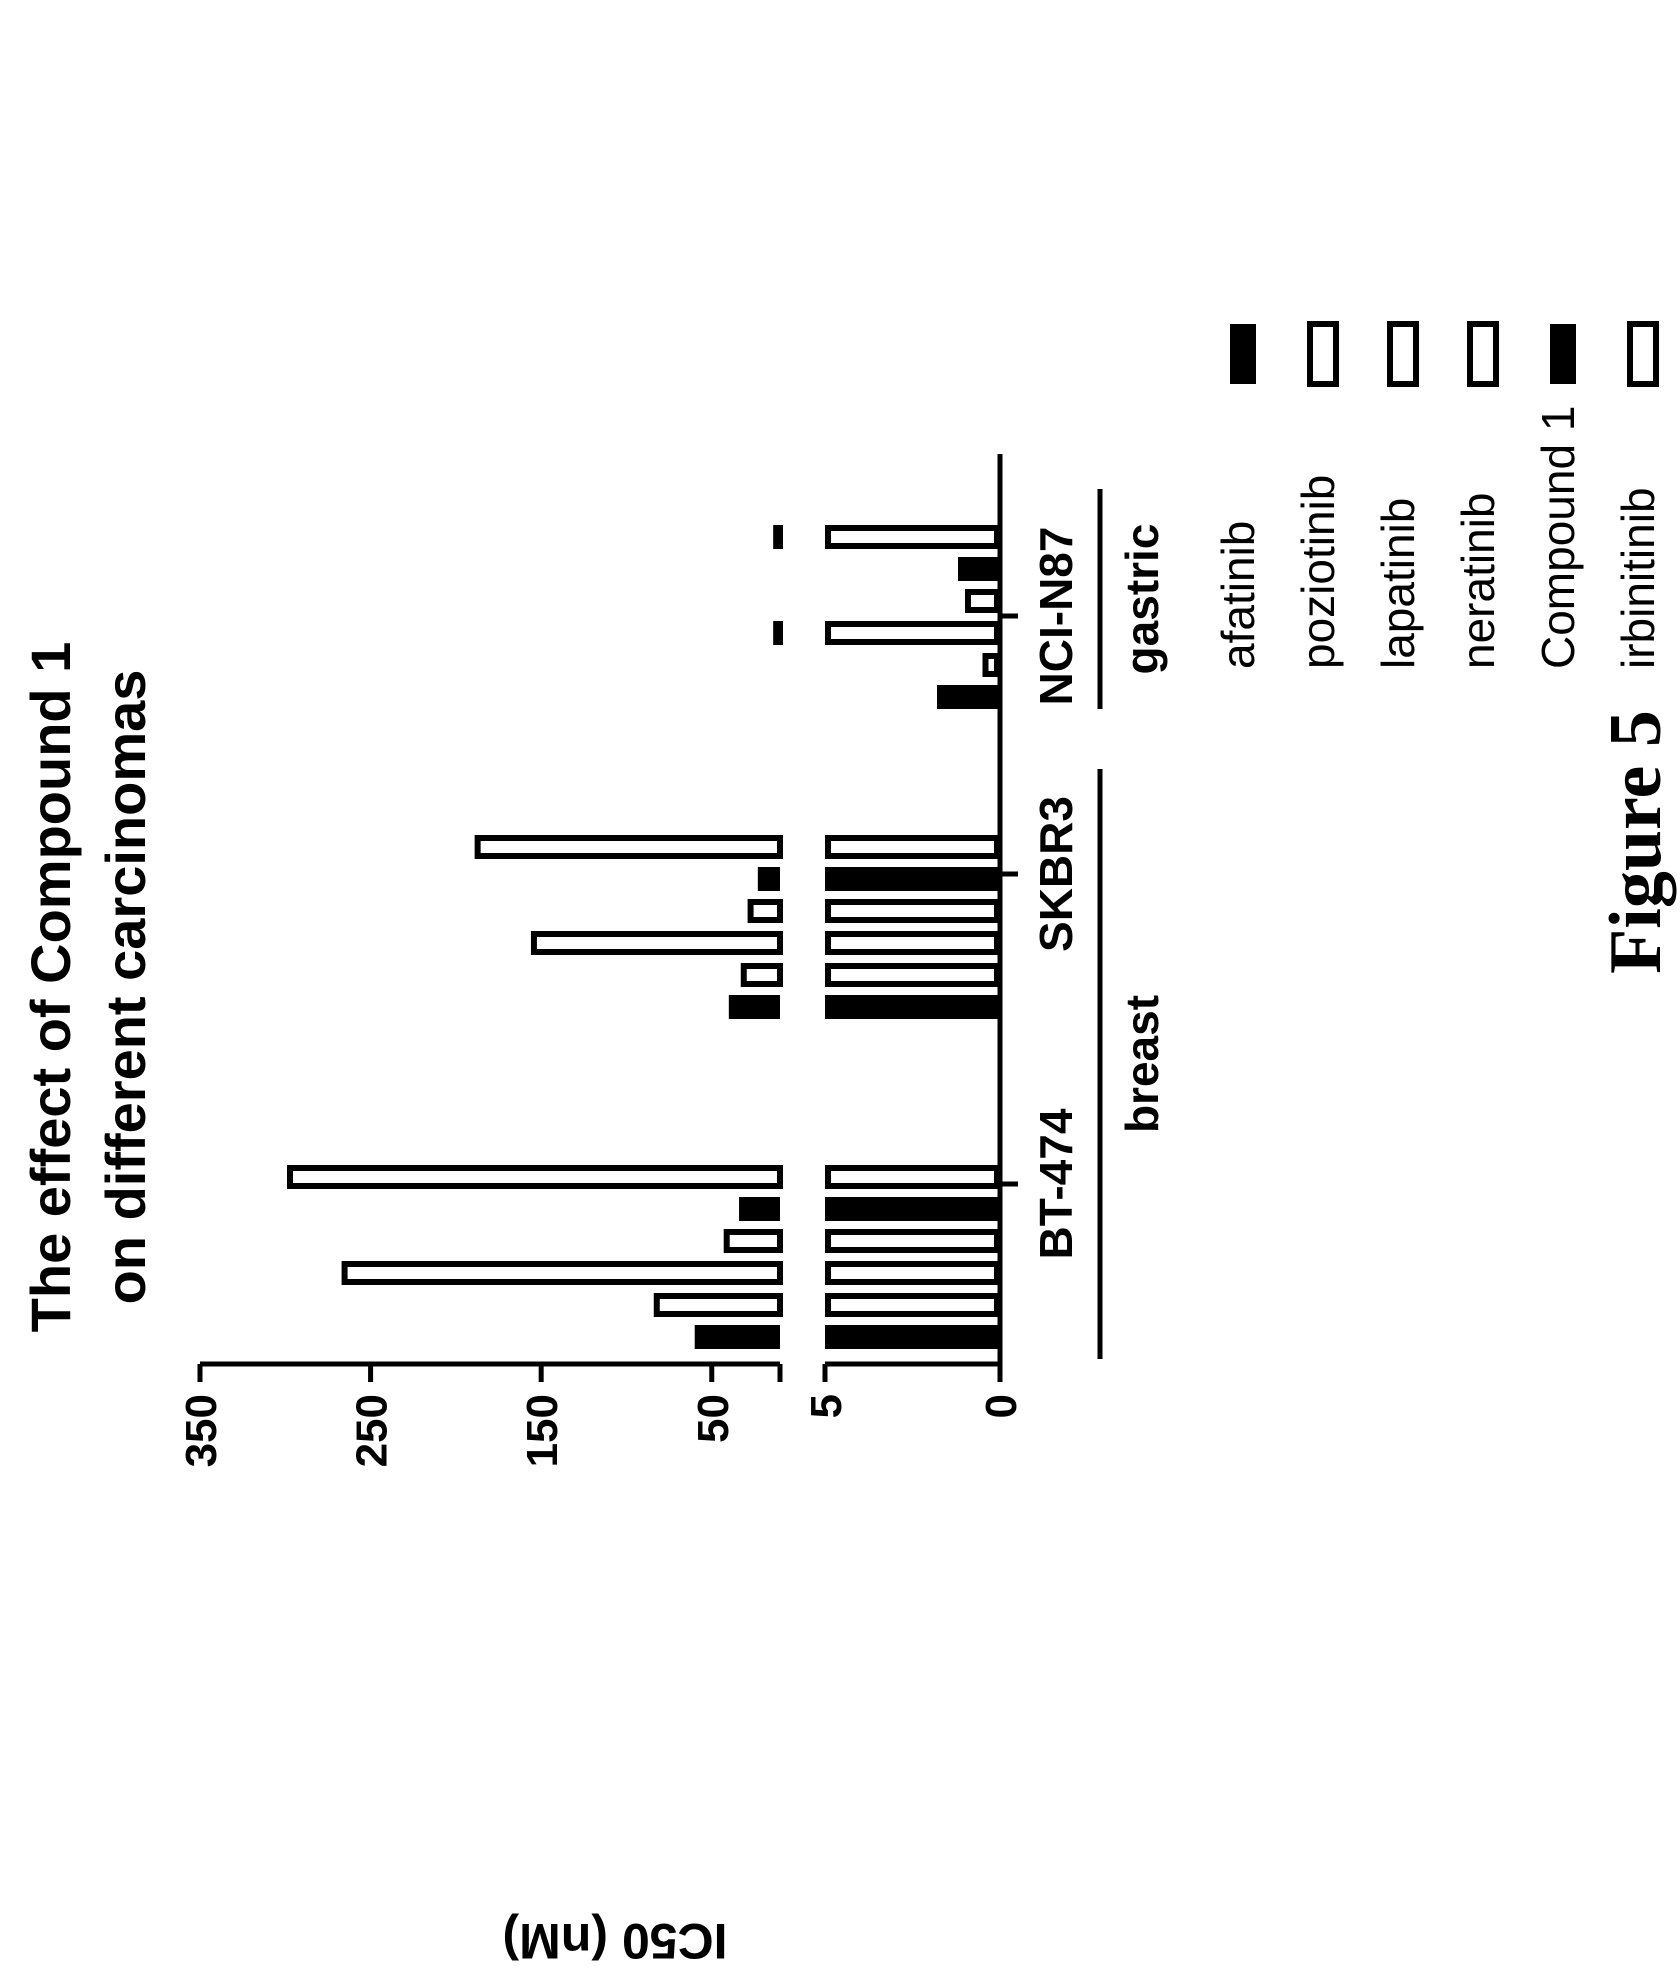  I want to click on y-tick-label-upper: 350, so click(201, 1430).